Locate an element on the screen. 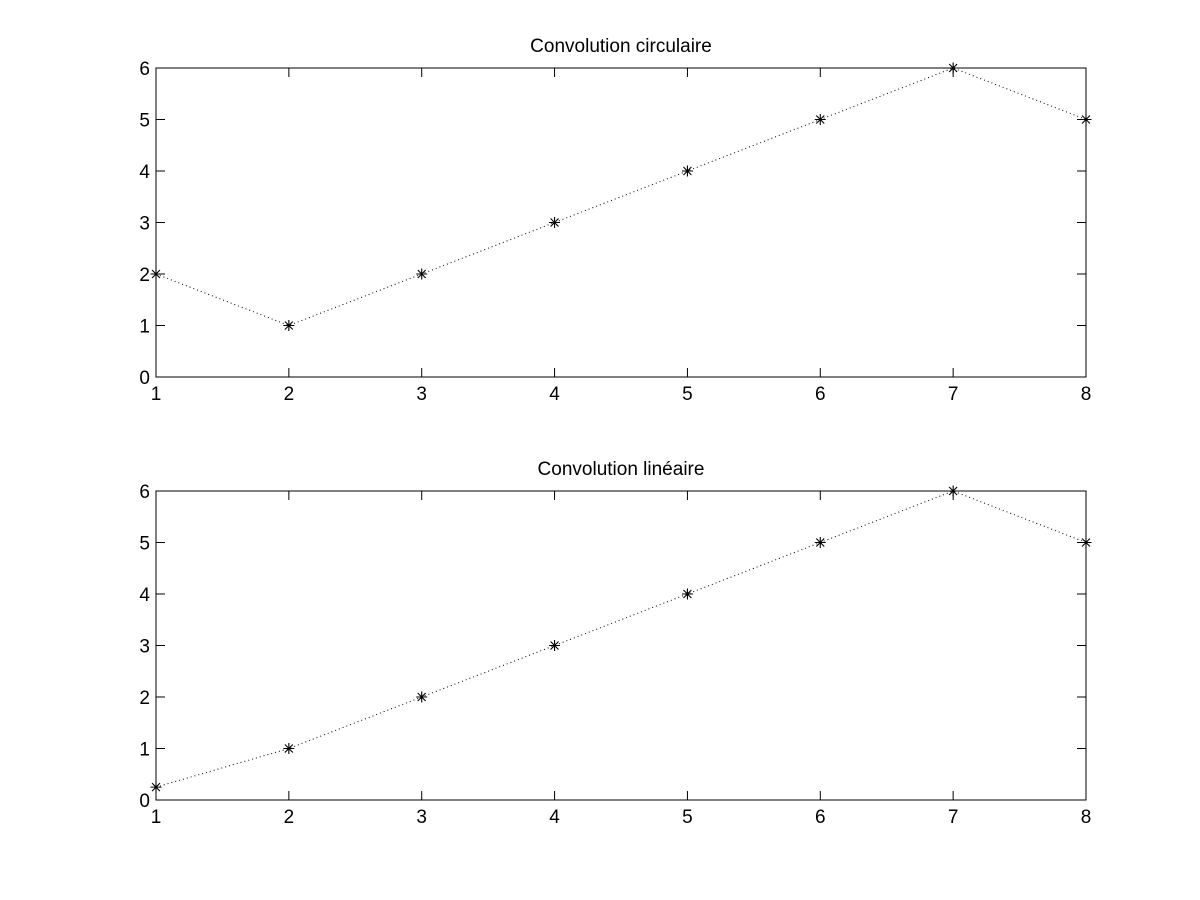  chart-title: Convolution linéaire is located at coordinates (621, 469).